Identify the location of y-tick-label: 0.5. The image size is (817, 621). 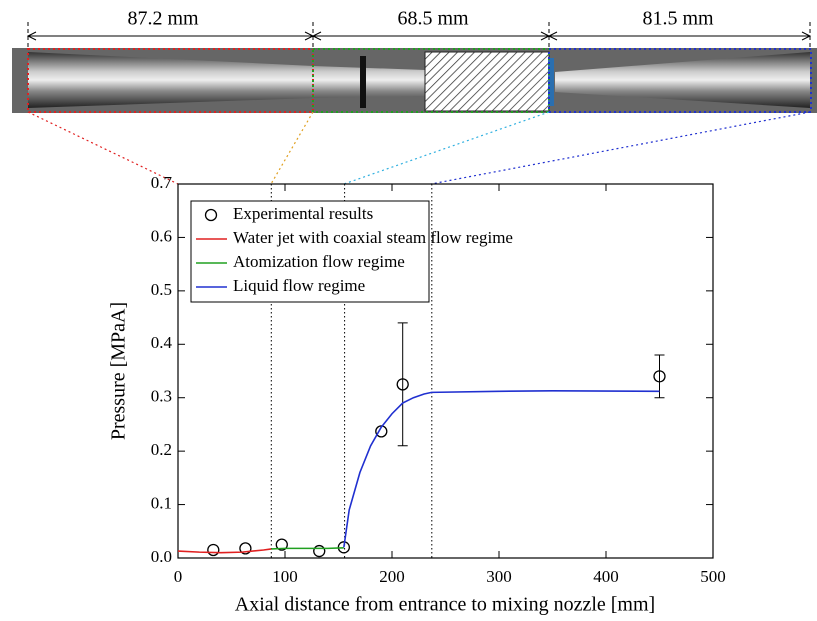
(161, 289).